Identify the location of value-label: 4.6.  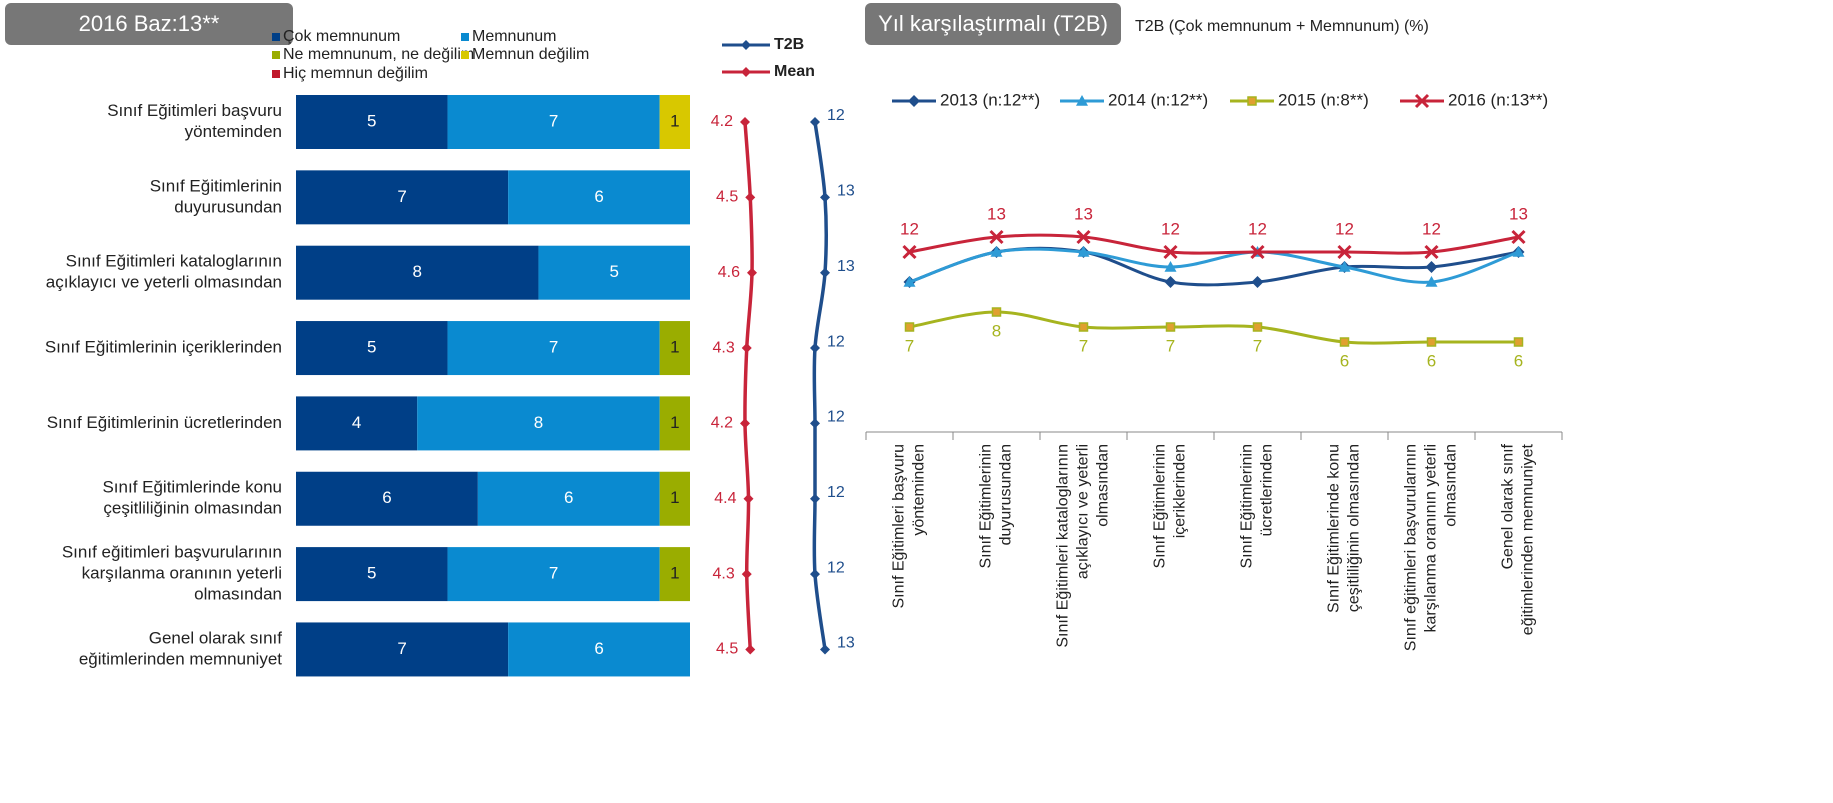
(729, 272).